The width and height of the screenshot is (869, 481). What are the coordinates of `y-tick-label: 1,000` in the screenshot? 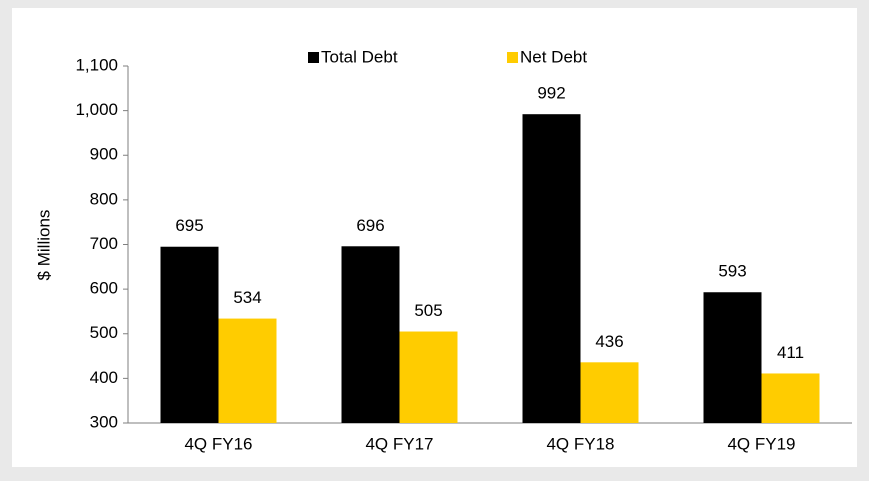 It's located at (96, 109).